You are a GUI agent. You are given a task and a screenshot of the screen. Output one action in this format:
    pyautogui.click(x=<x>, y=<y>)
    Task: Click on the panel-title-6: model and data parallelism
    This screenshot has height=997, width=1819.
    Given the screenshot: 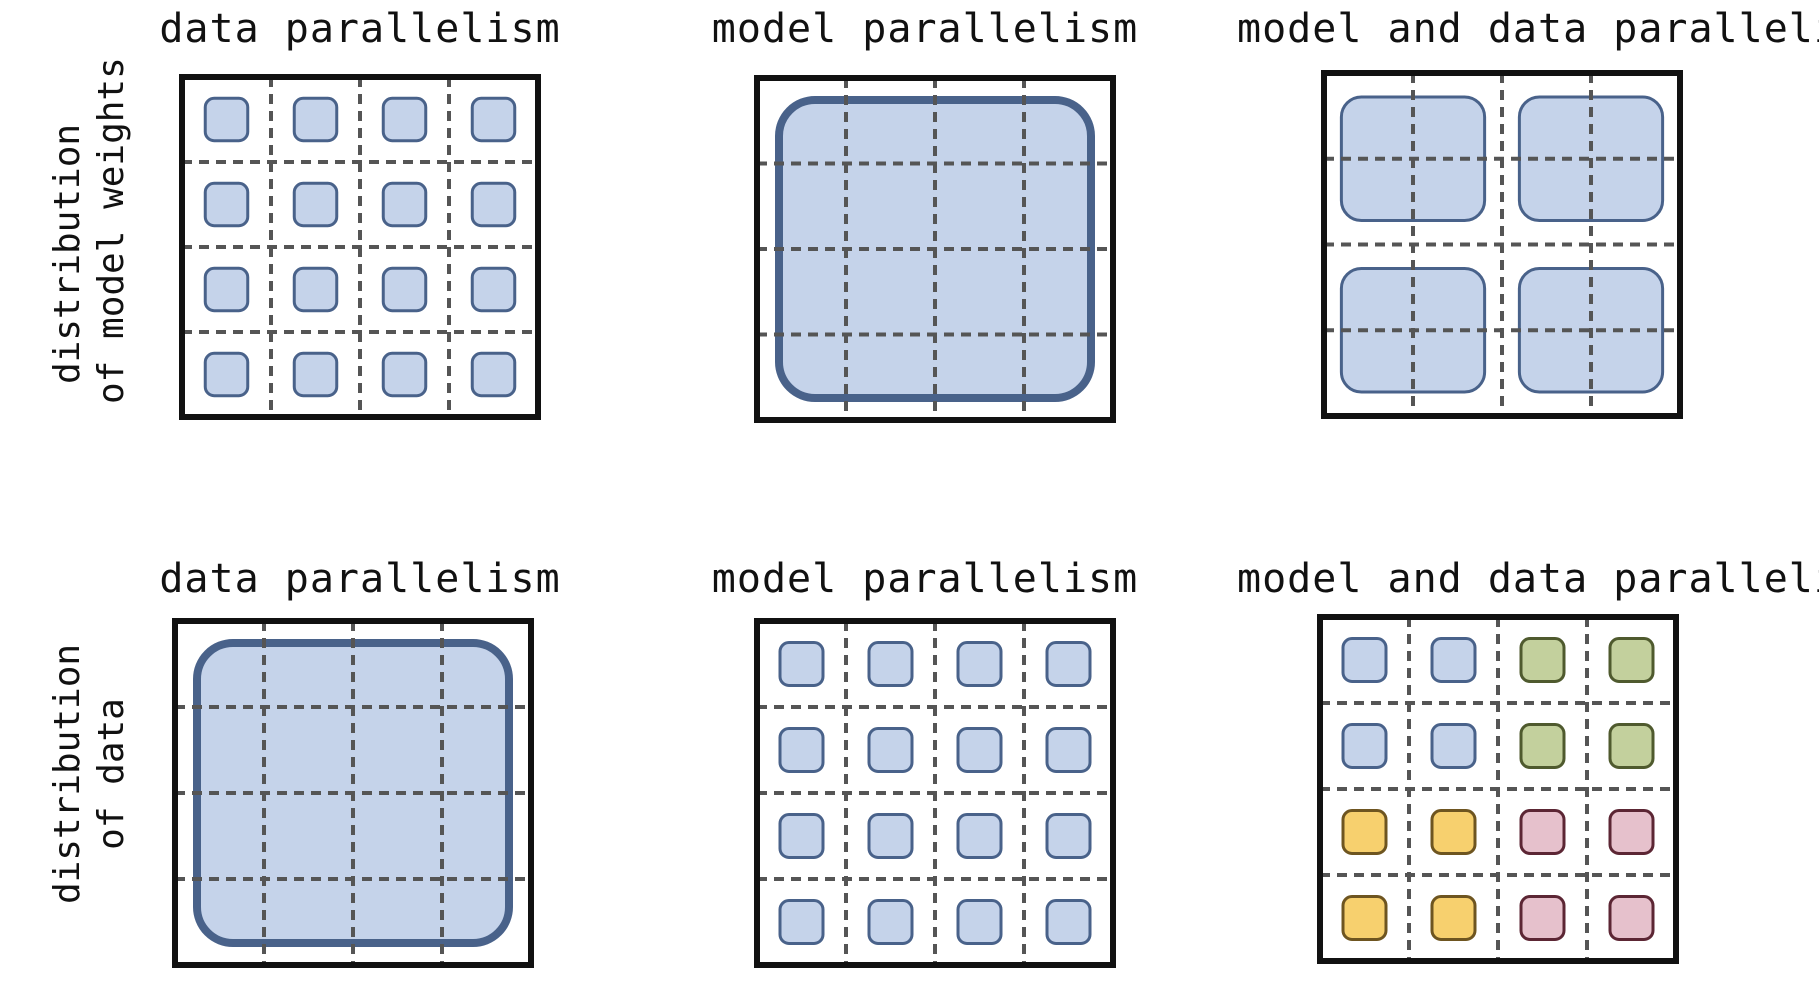 What is the action you would take?
    pyautogui.click(x=1528, y=579)
    